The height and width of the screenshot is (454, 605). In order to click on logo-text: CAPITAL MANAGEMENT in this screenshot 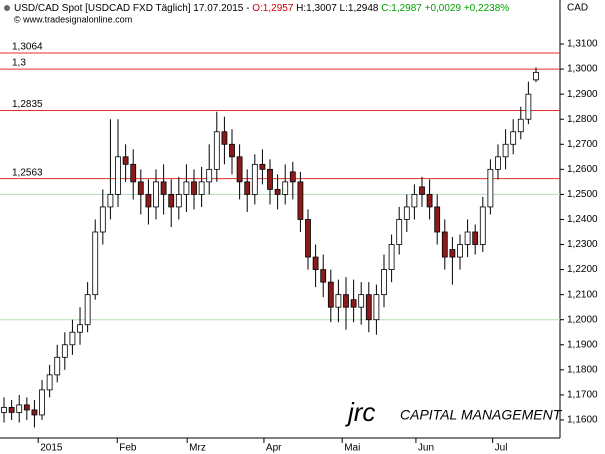, I will do `click(481, 415)`.